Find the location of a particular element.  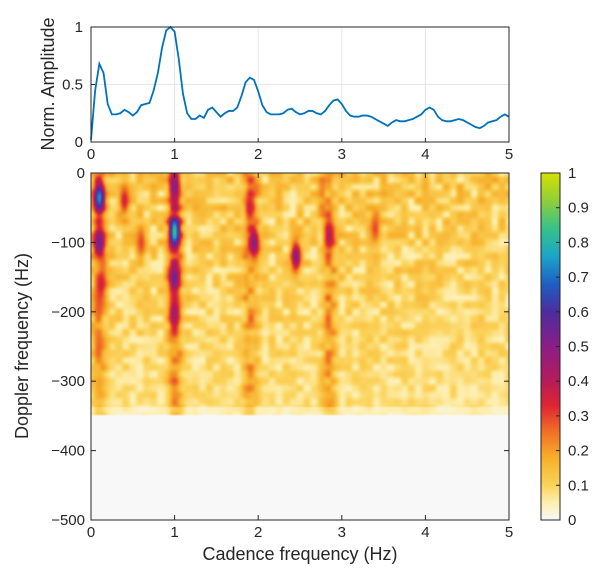

amplitude-y-tick-label: 0.5 is located at coordinates (72, 85).